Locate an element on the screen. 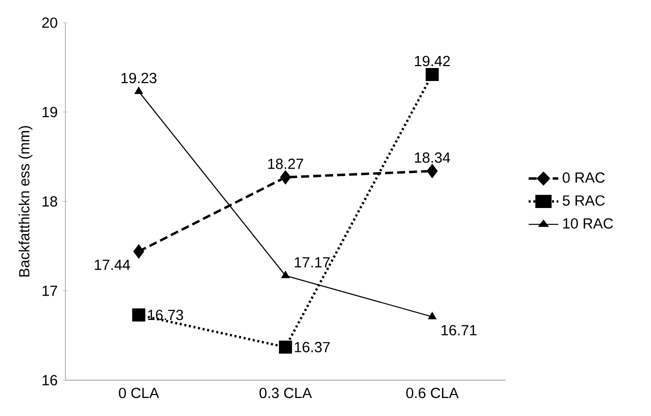  data-label: 19.42 is located at coordinates (432, 61).